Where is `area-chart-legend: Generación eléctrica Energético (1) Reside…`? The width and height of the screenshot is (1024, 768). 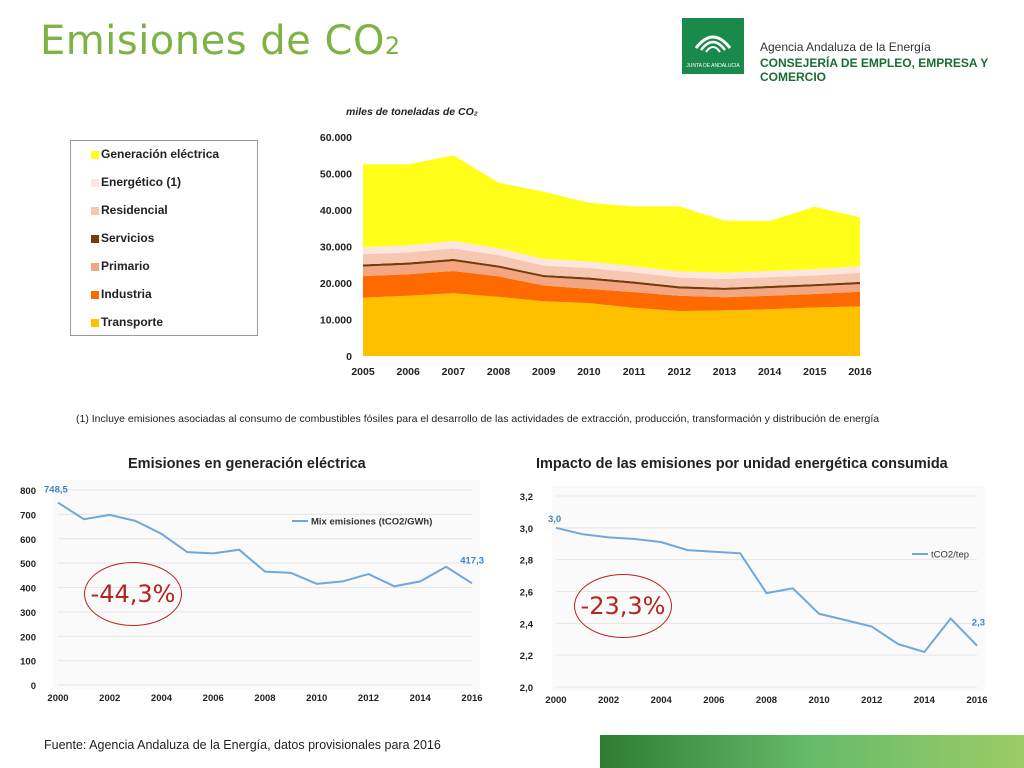 area-chart-legend: Generación eléctrica Energético (1) Reside… is located at coordinates (164, 238).